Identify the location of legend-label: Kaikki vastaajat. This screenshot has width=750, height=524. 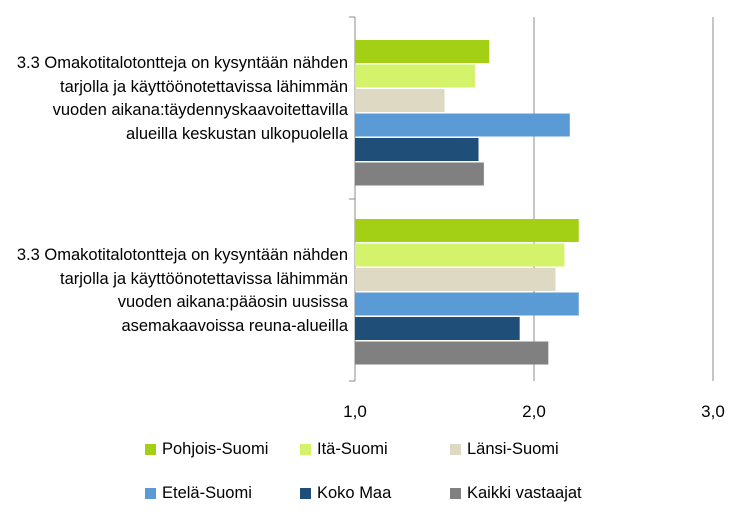
(524, 492).